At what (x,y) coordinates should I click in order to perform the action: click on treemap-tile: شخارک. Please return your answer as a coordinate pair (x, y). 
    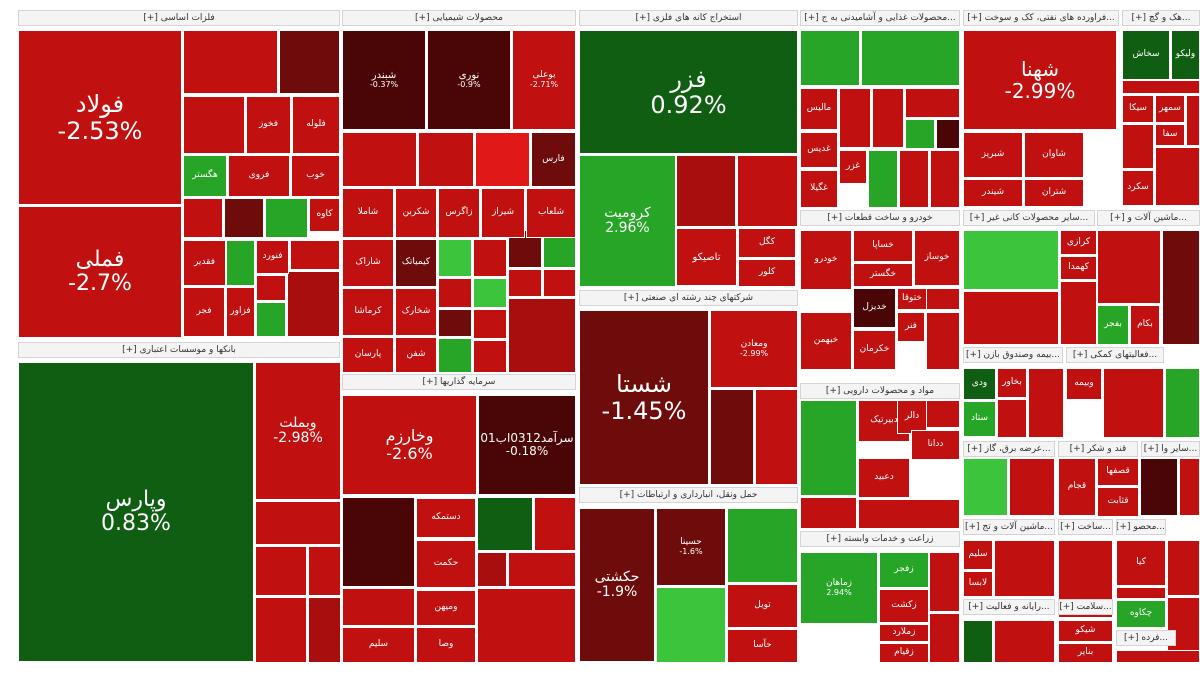
    Looking at the image, I should click on (416, 312).